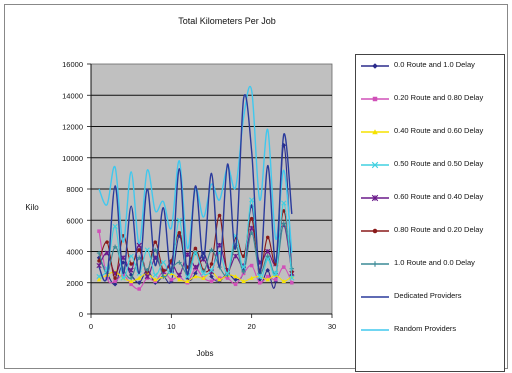 Image resolution: width=512 pixels, height=373 pixels. I want to click on y-tick-label: 10000, so click(72, 158).